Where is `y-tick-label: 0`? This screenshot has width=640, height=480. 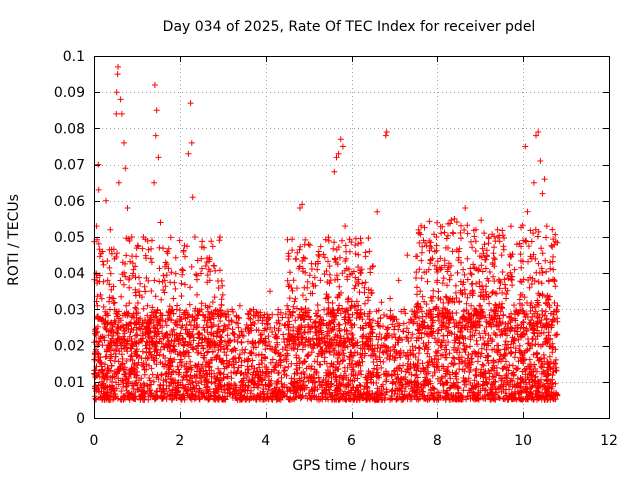 y-tick-label: 0 is located at coordinates (80, 419).